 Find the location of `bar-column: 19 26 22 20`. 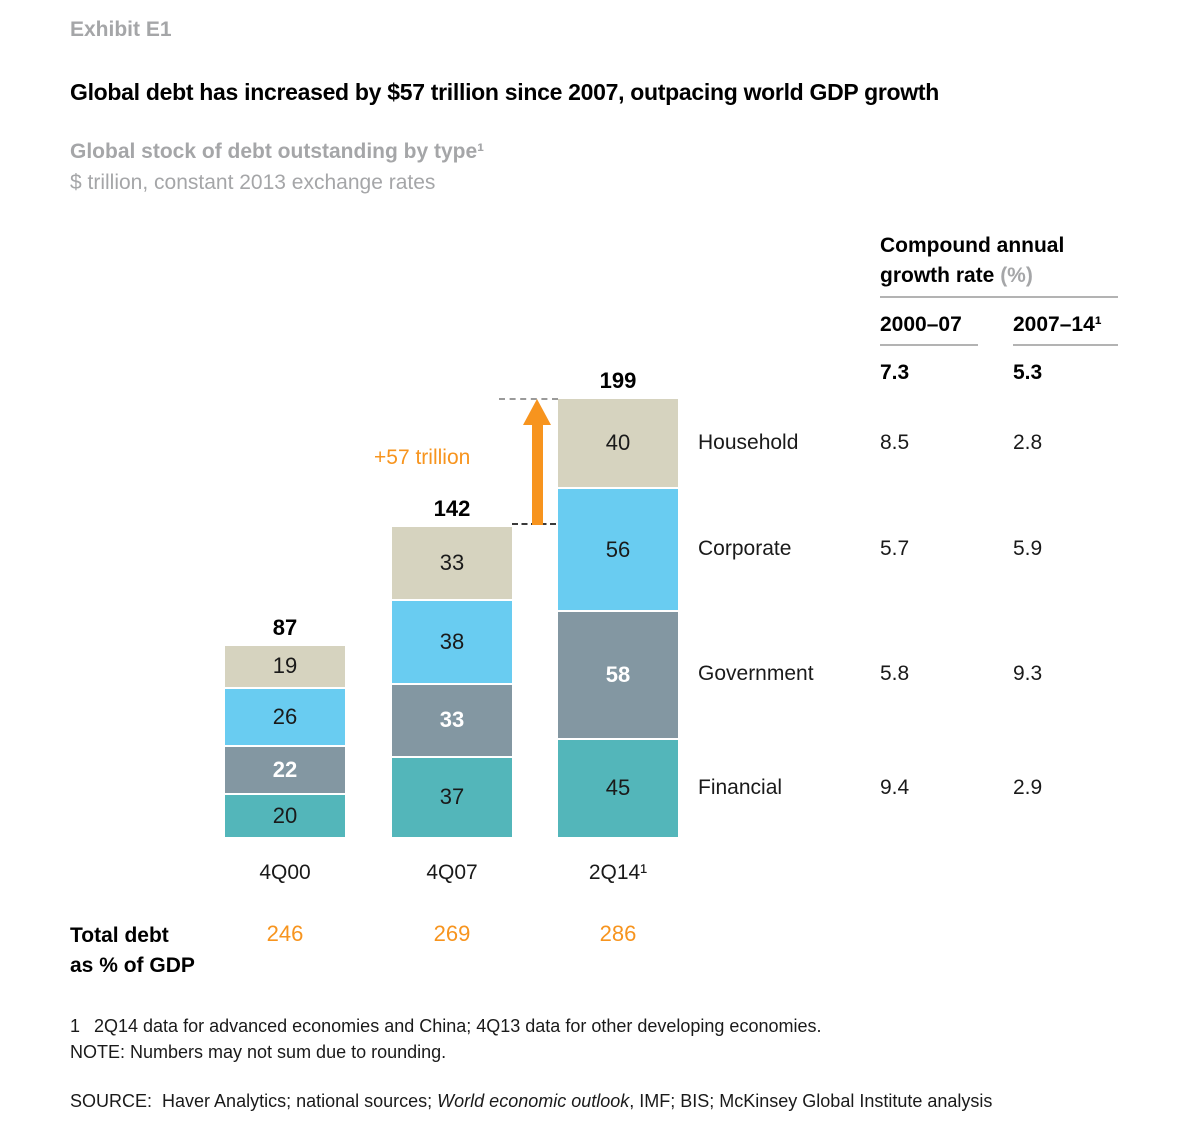

bar-column: 19 26 22 20 is located at coordinates (285, 741).